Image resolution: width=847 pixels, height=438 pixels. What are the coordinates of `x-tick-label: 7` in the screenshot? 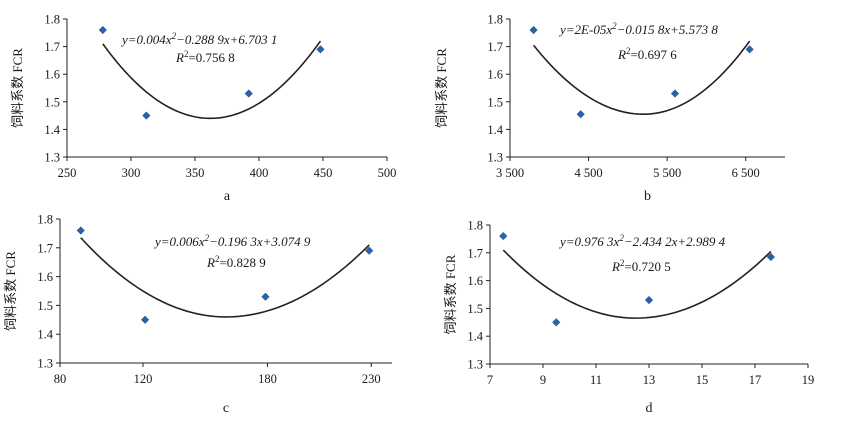 It's located at (490, 380).